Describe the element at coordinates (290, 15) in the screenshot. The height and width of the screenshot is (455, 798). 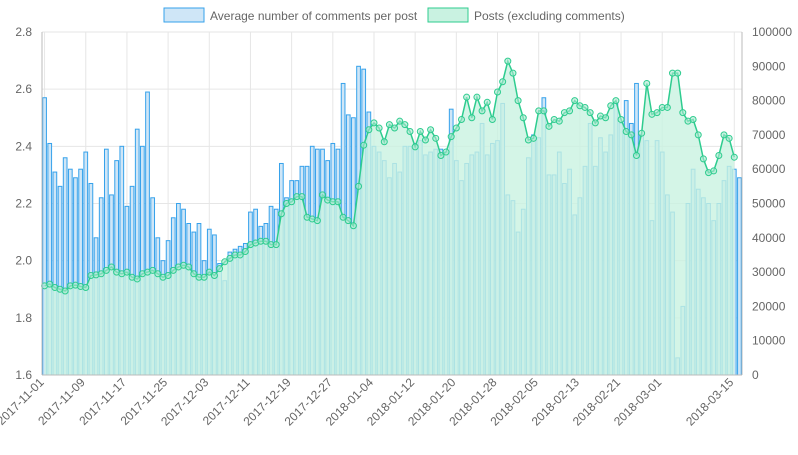
I see `legend-item-bars: Average number of comments per post` at that location.